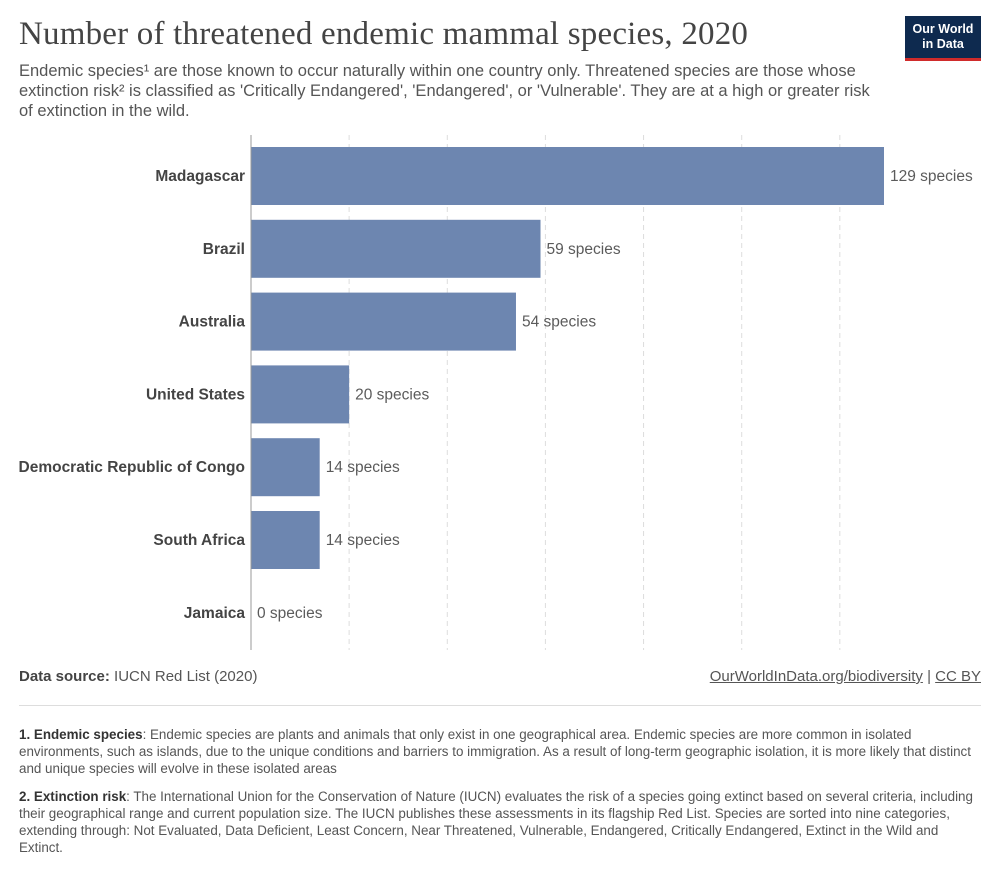 This screenshot has height=875, width=1000. Describe the element at coordinates (559, 322) in the screenshot. I see `value-label-australia: 54 species` at that location.